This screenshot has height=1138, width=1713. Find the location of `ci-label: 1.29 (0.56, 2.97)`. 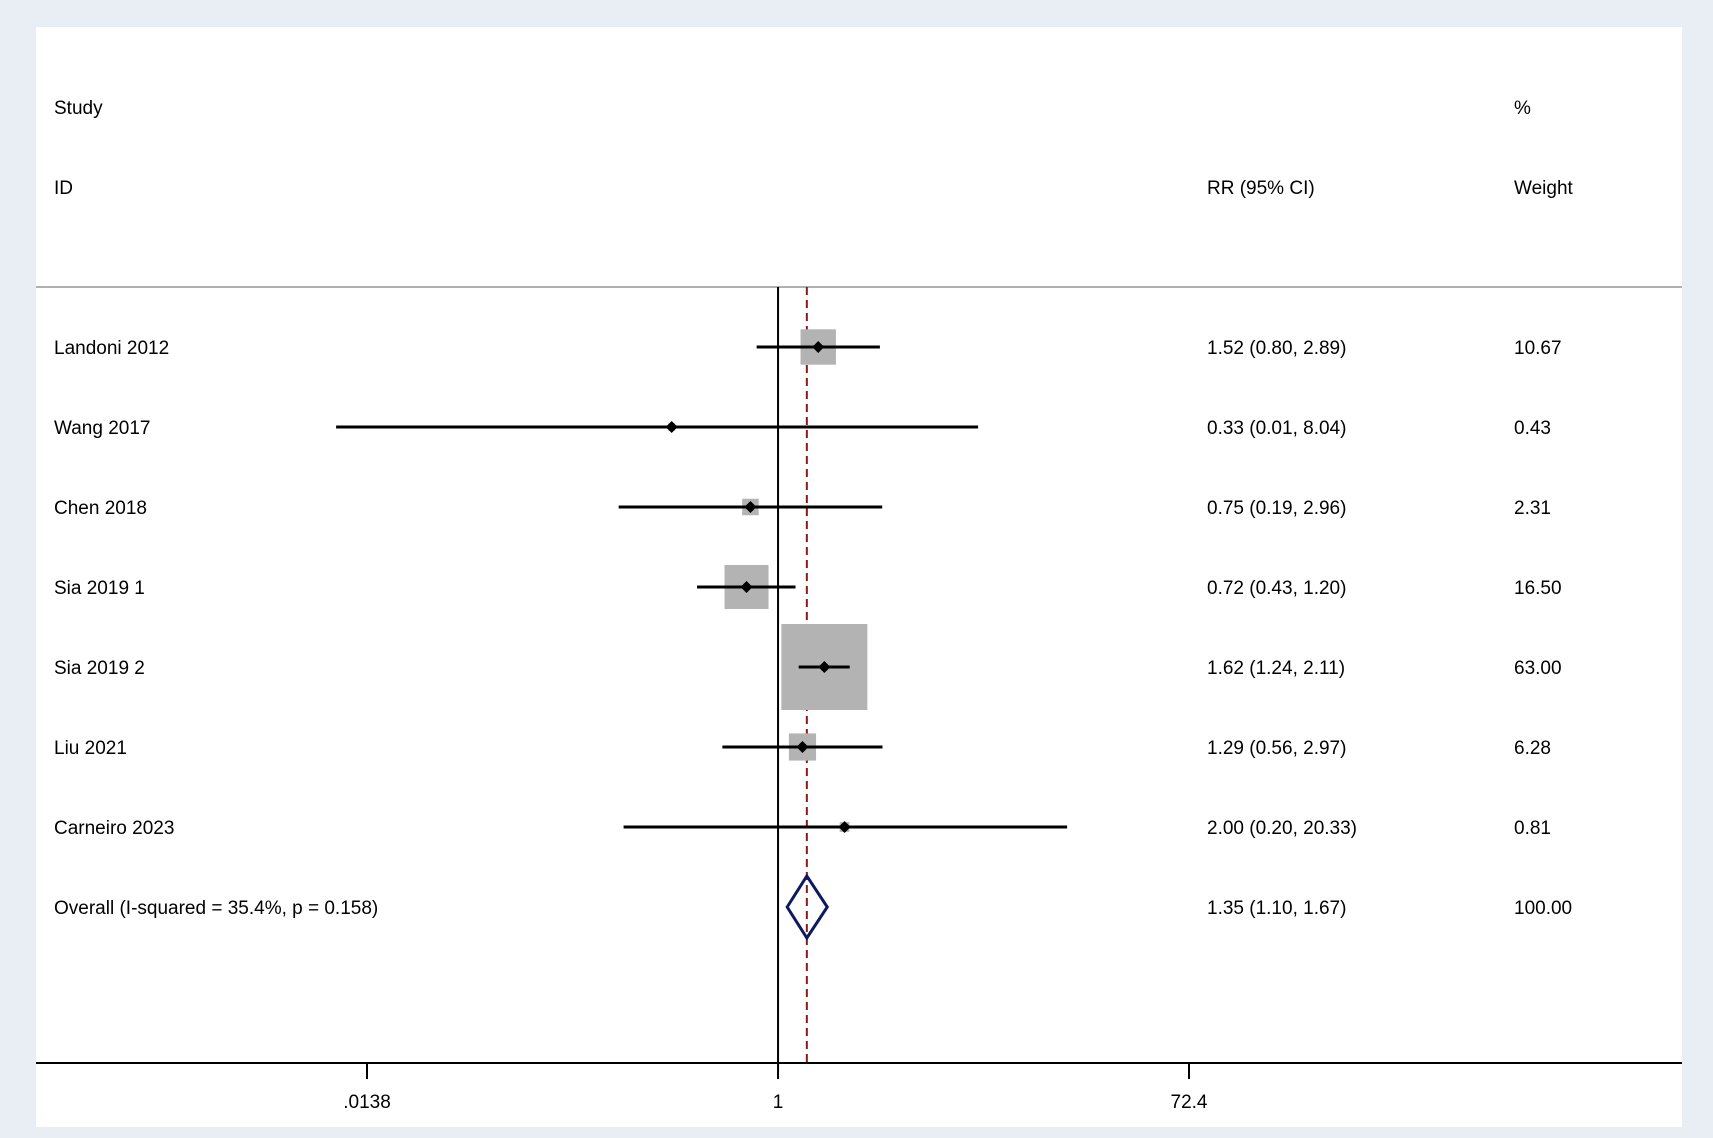

ci-label: 1.29 (0.56, 2.97) is located at coordinates (1276, 748).